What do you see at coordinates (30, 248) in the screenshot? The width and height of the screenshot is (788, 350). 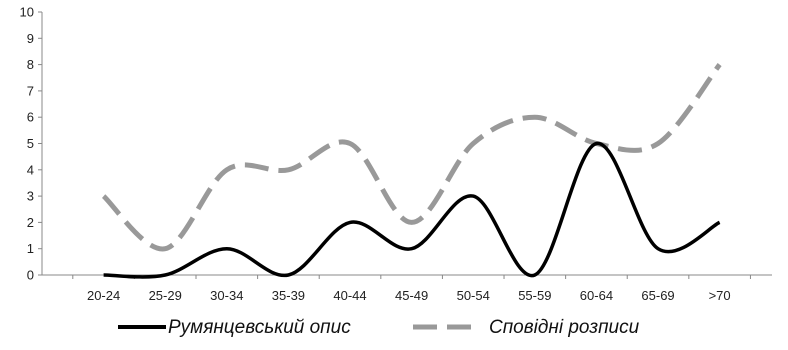 I see `y-tick-label: 1` at bounding box center [30, 248].